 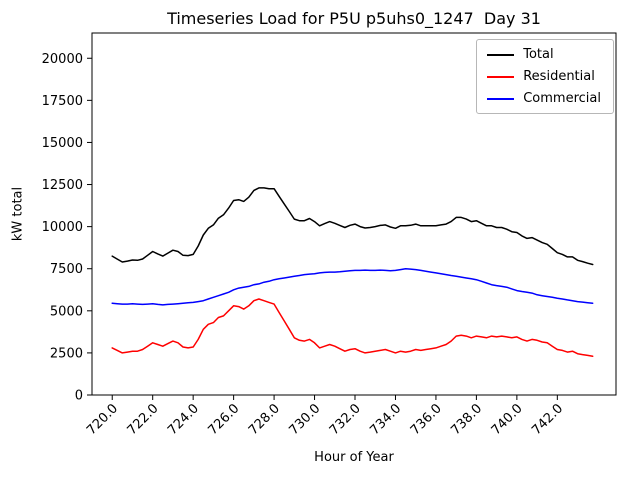 What do you see at coordinates (183, 419) in the screenshot?
I see `x-tick-label: 724.0` at bounding box center [183, 419].